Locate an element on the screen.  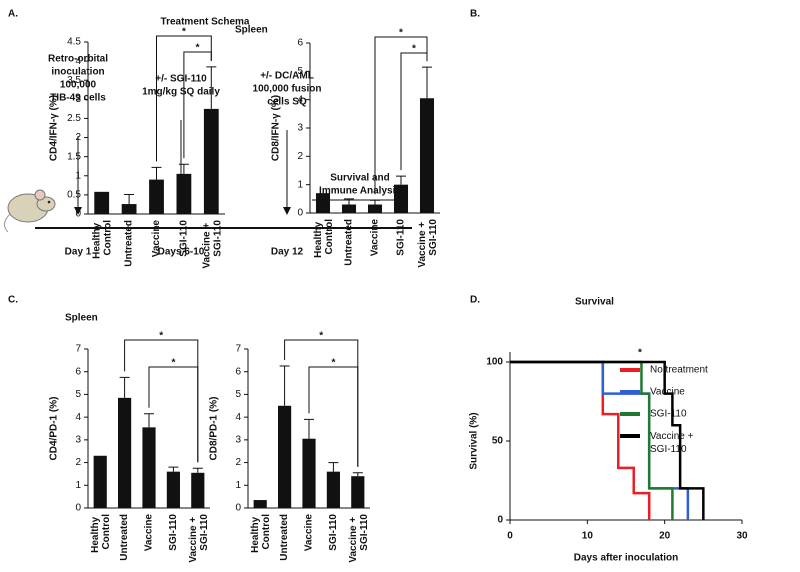
y-axis-label: CD8/PD-1 (%) is located at coordinates (214, 429).